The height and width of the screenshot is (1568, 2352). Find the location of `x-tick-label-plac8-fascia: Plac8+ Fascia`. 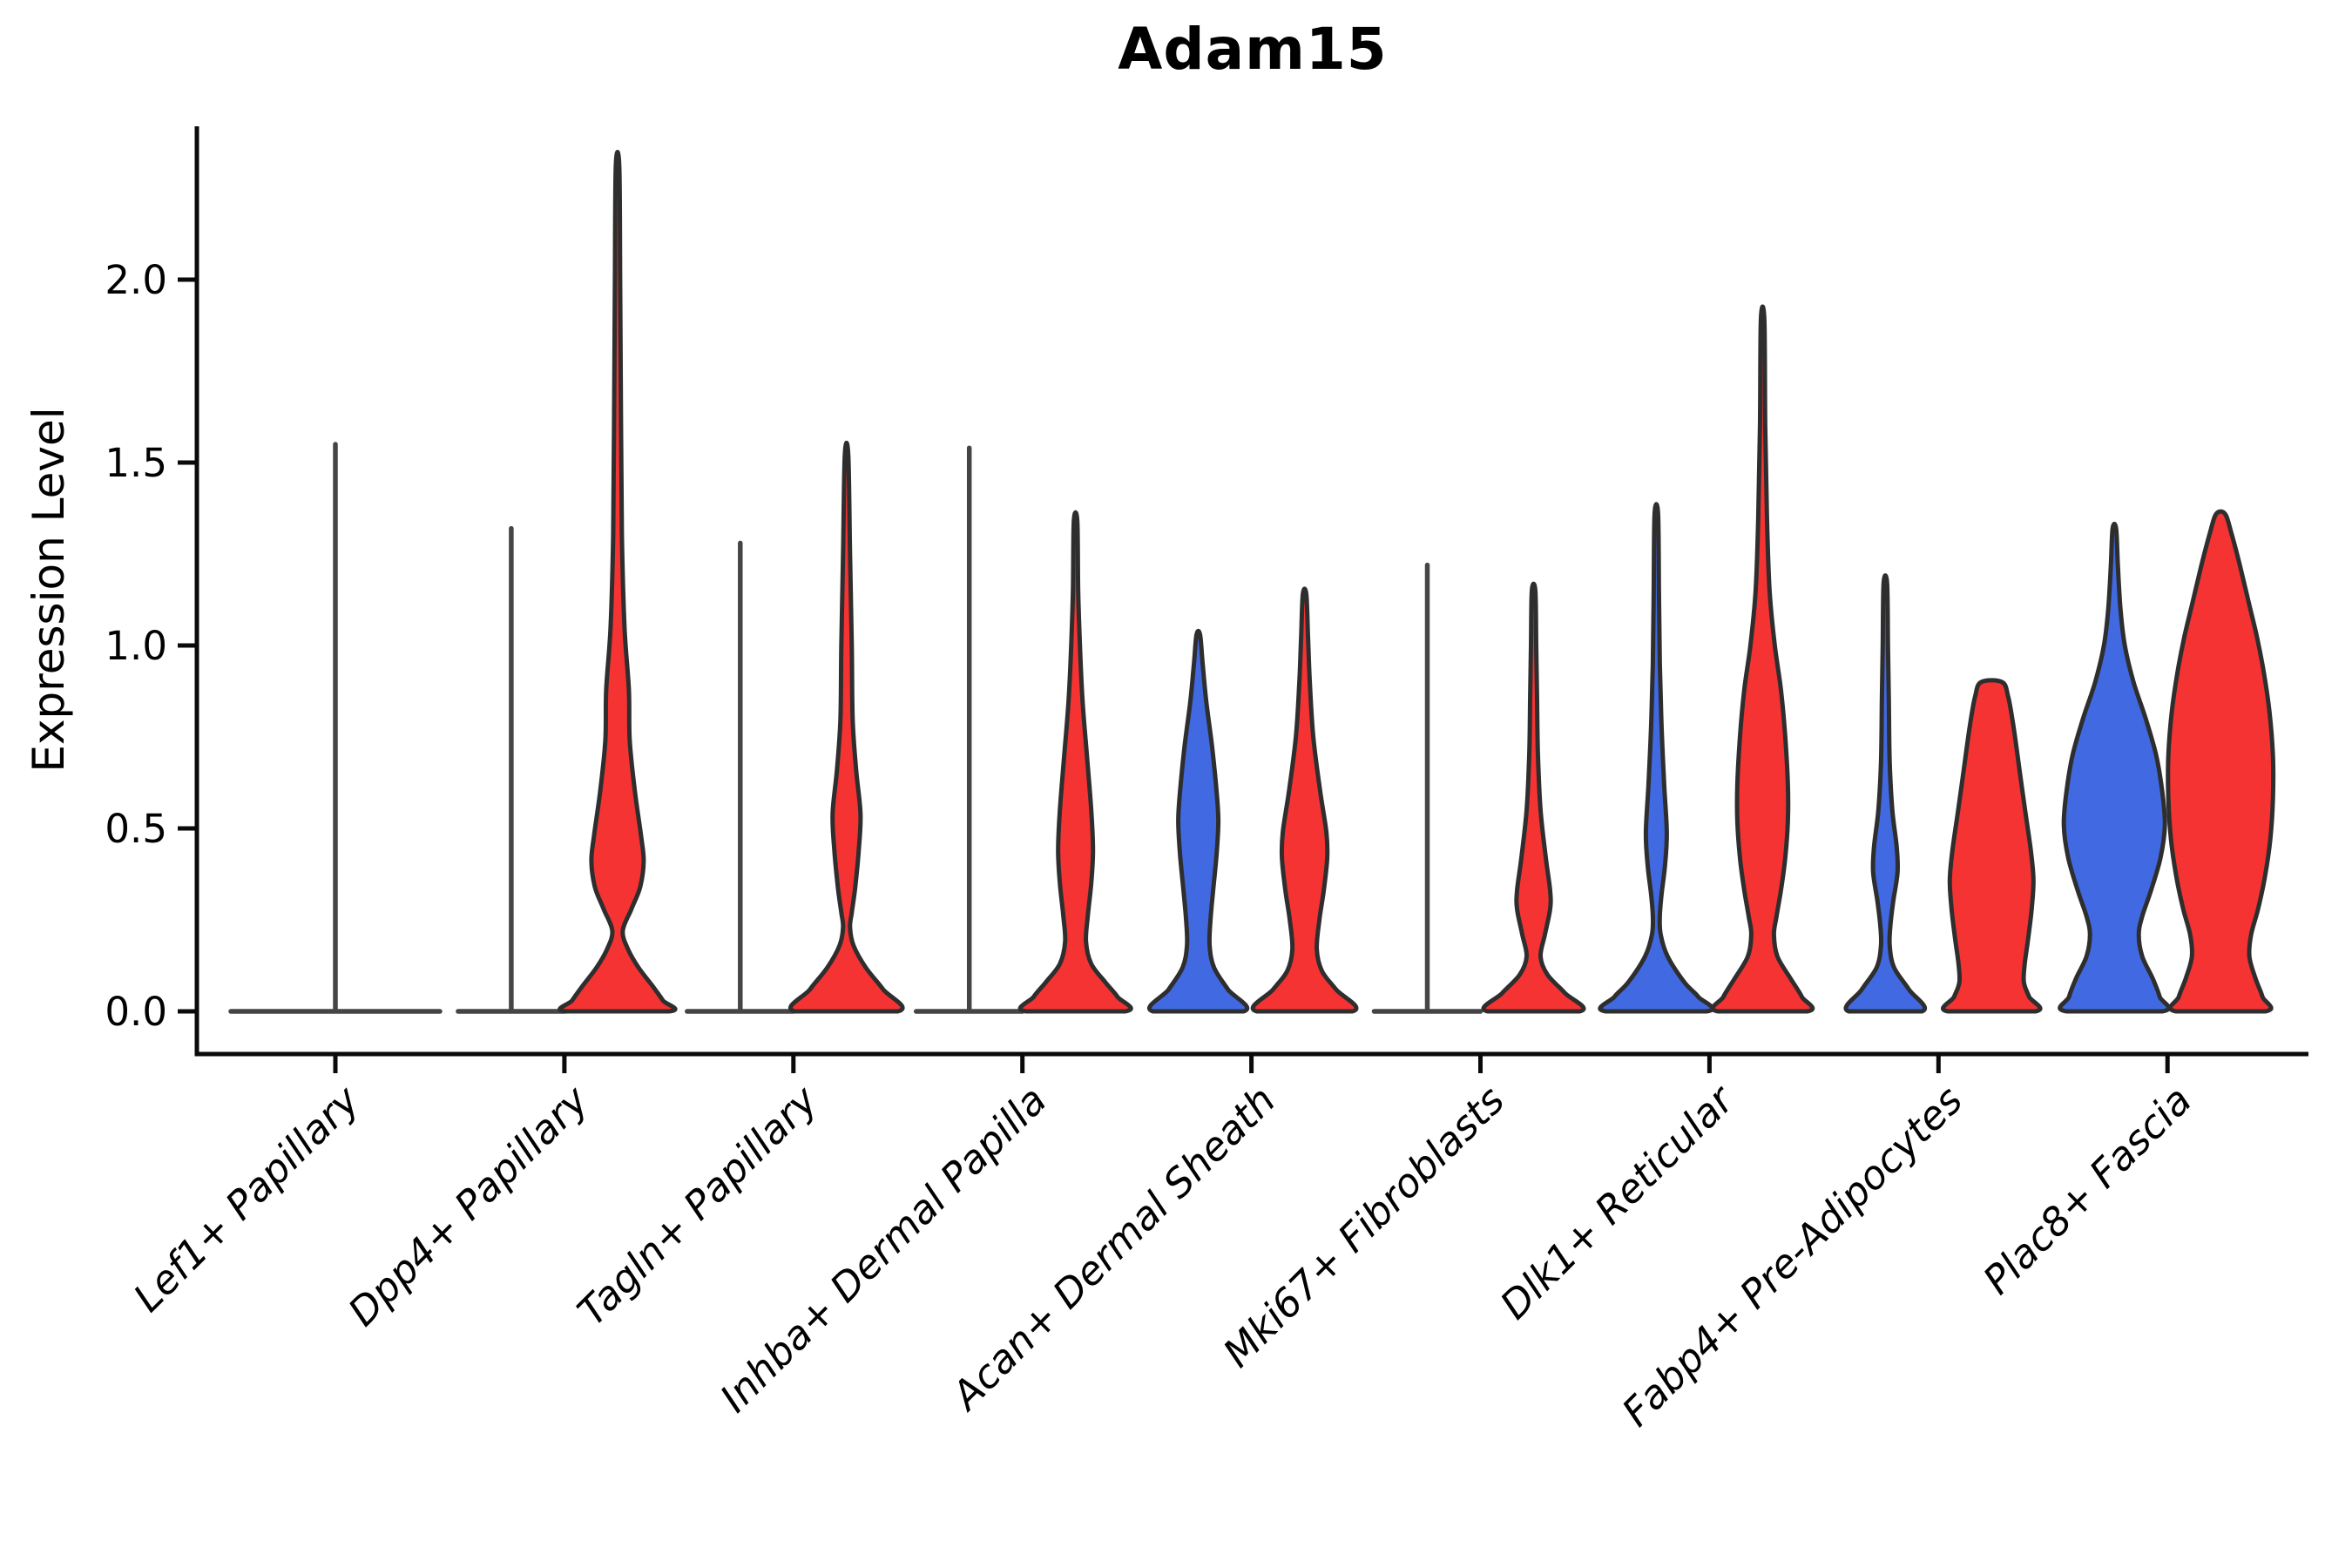

x-tick-label-plac8-fascia: Plac8+ Fascia is located at coordinates (2087, 1190).